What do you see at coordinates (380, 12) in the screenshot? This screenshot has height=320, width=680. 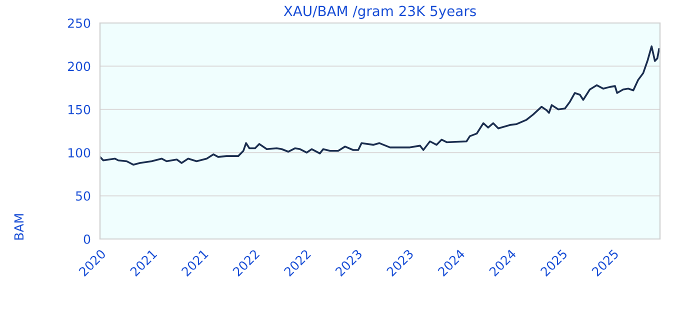 I see `chart-title: XAU/BAM /gram 23K 5years` at bounding box center [380, 12].